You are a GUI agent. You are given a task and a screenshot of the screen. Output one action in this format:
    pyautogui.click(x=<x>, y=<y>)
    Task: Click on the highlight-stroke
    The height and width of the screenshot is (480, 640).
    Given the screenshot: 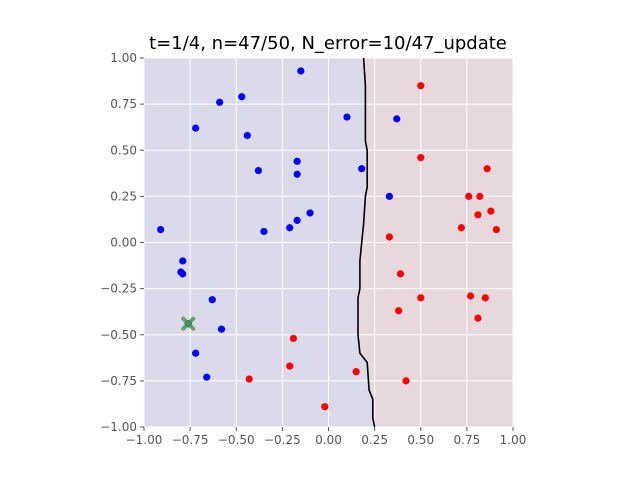 What is the action you would take?
    pyautogui.click(x=188, y=323)
    